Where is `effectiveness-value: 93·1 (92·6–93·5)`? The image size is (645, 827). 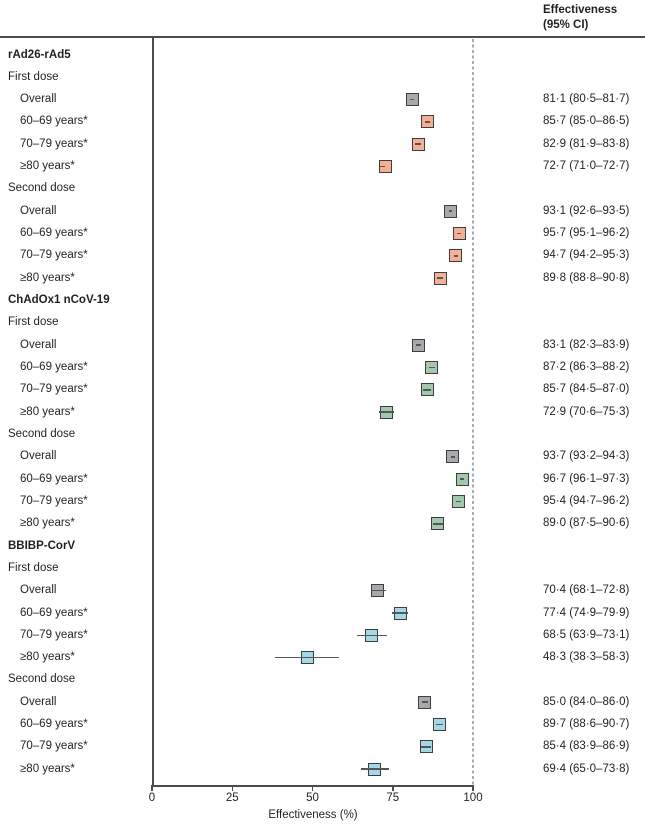 effectiveness-value: 93·1 (92·6–93·5) is located at coordinates (586, 210).